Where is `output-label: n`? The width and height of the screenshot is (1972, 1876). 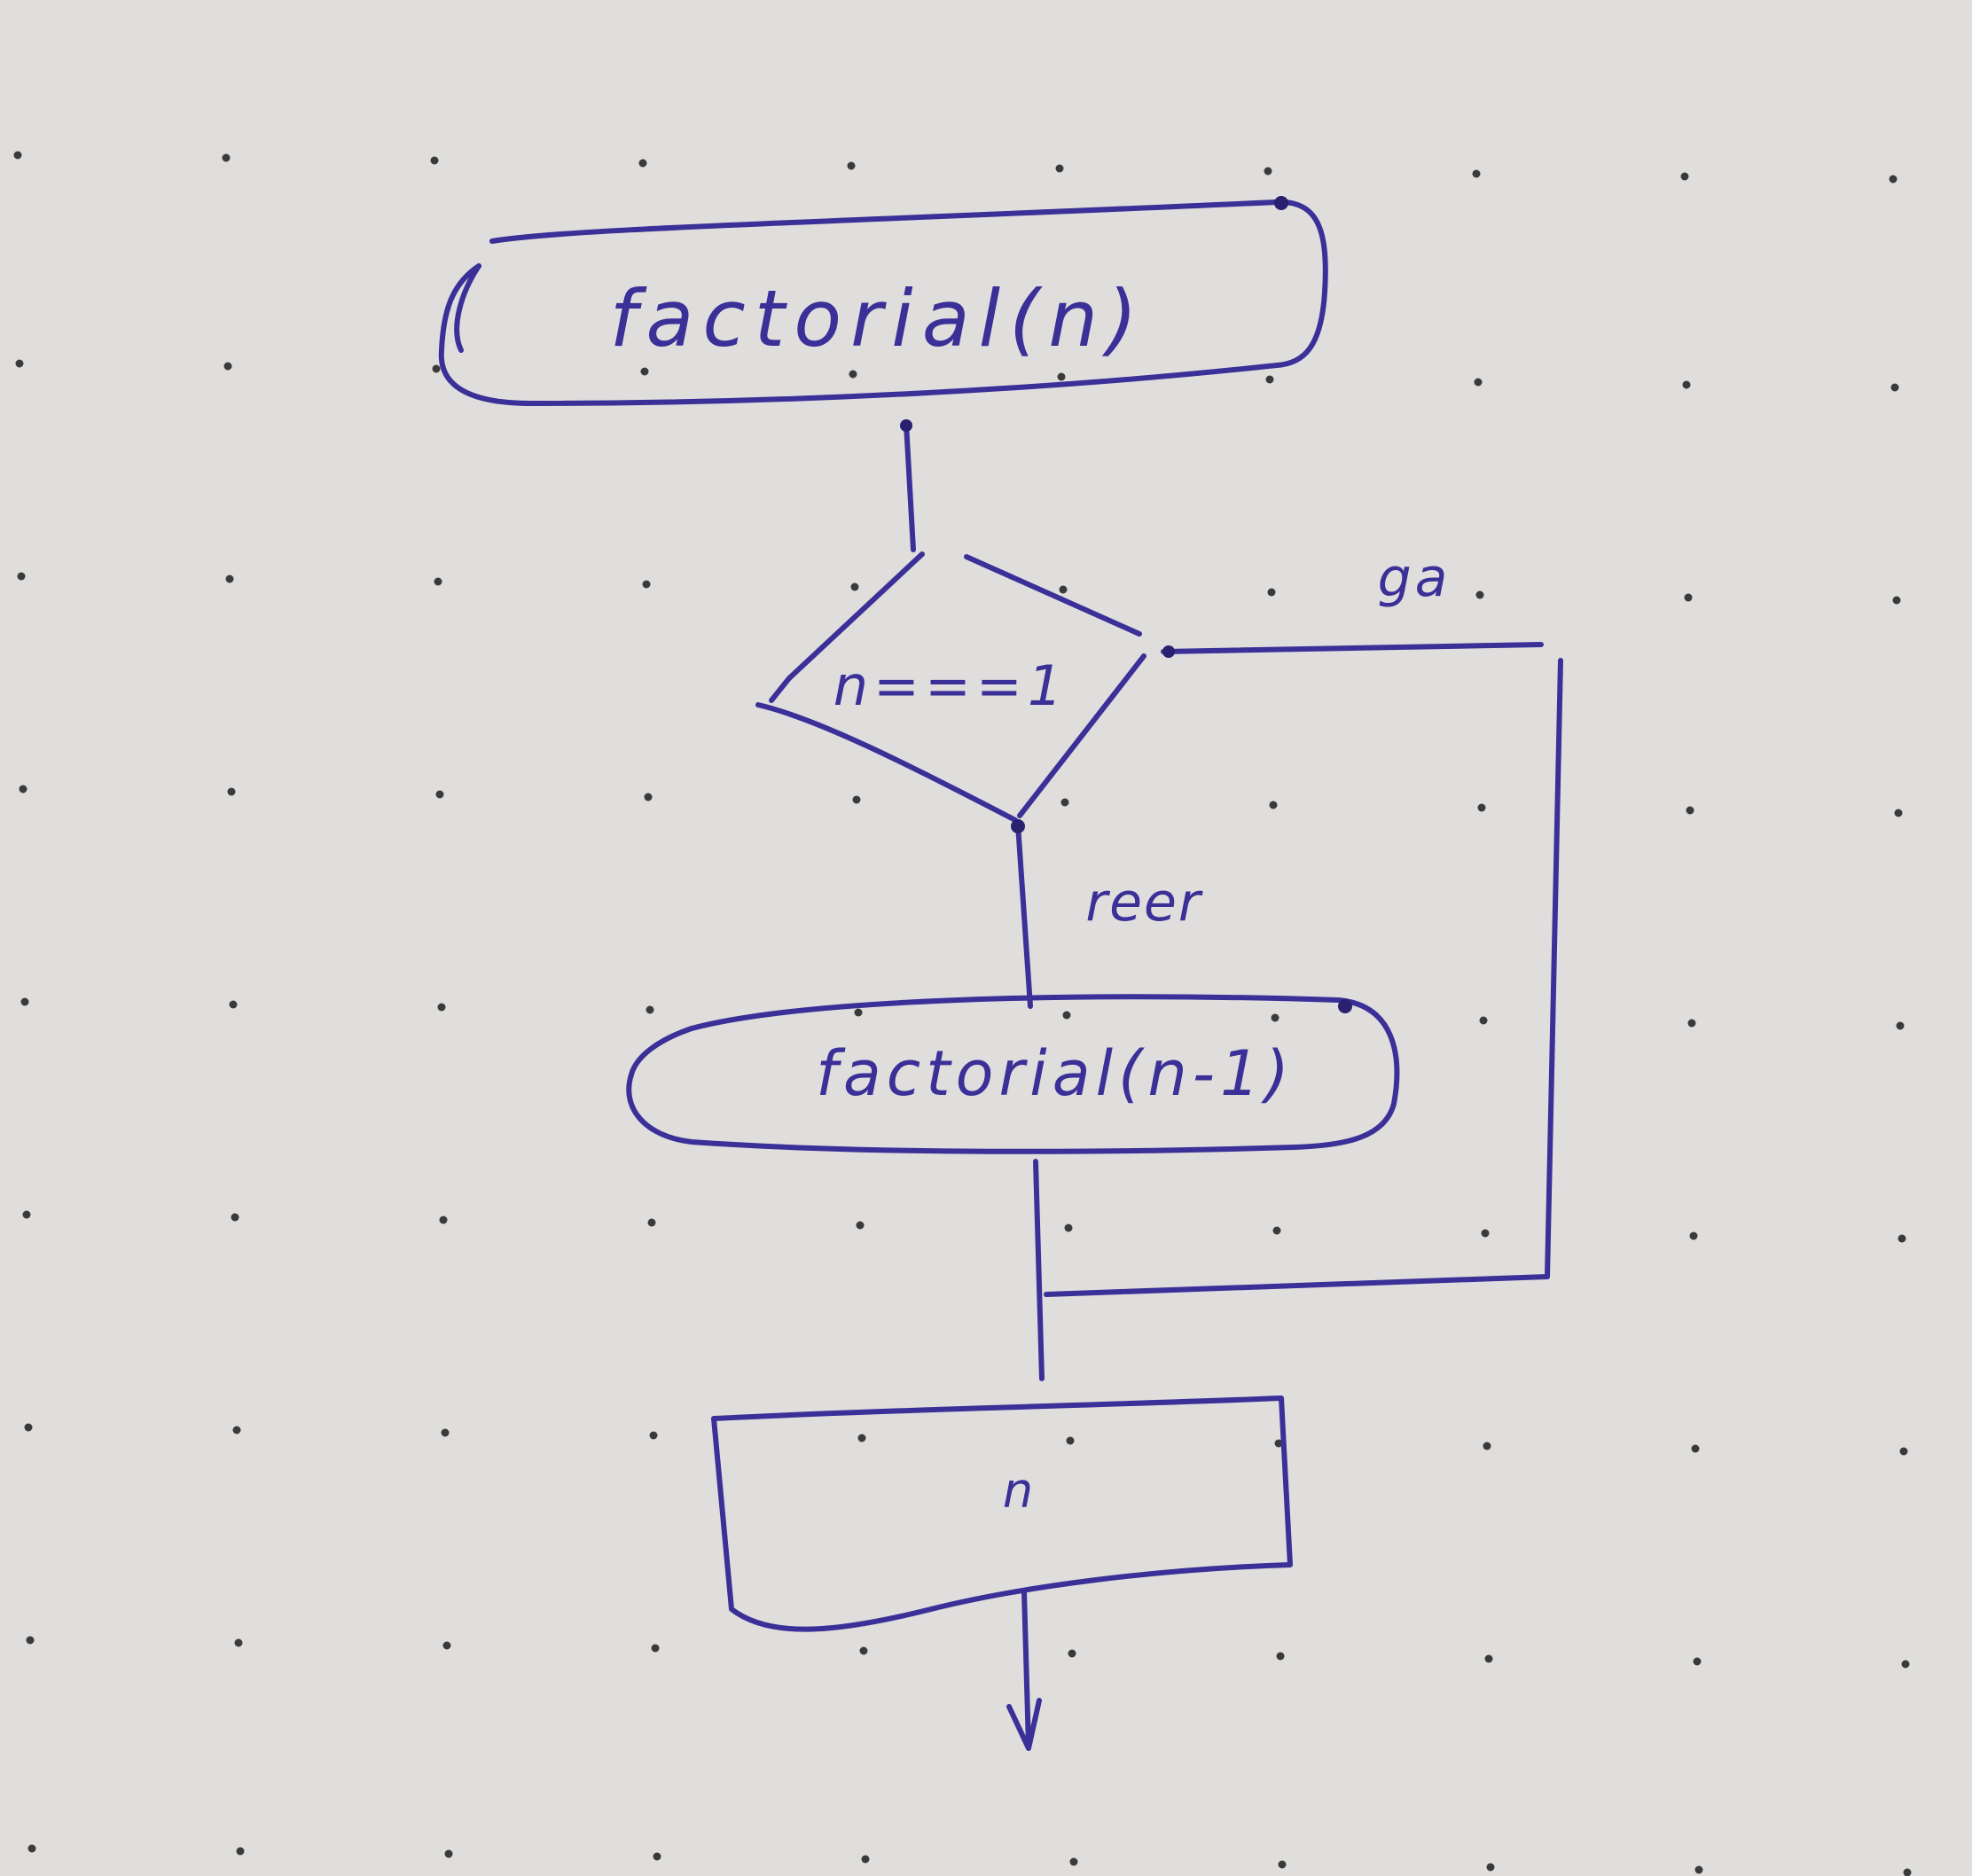
output-label: n is located at coordinates (1018, 1491).